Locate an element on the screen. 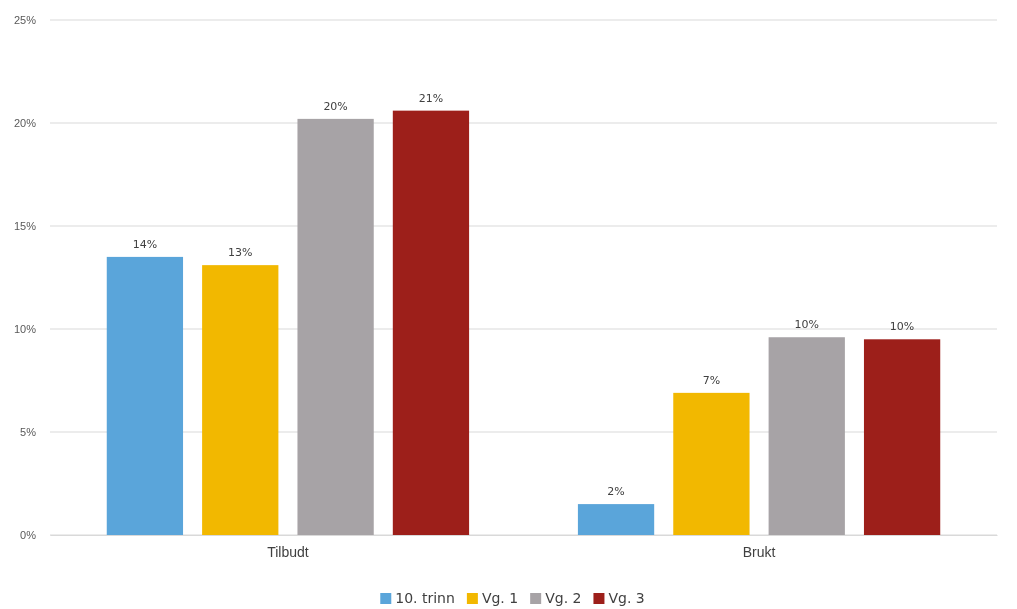  data-label: 14% is located at coordinates (145, 244).